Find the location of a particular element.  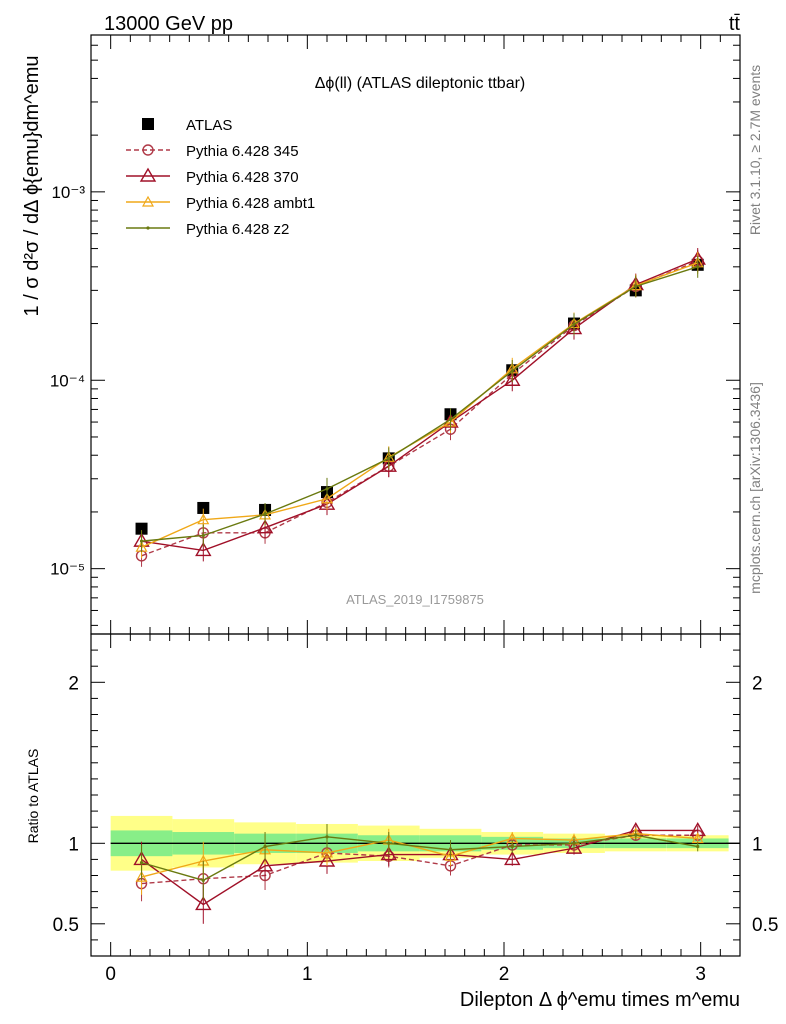

lower-y-axis-title: Ratio to ATLAS is located at coordinates (33, 796).